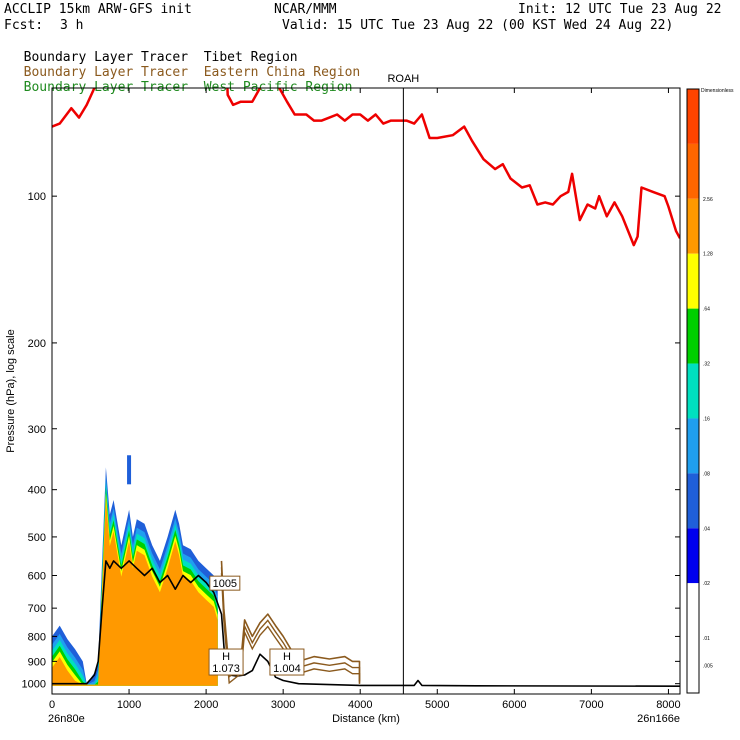  I want to click on colorbar-frame, so click(693, 391).